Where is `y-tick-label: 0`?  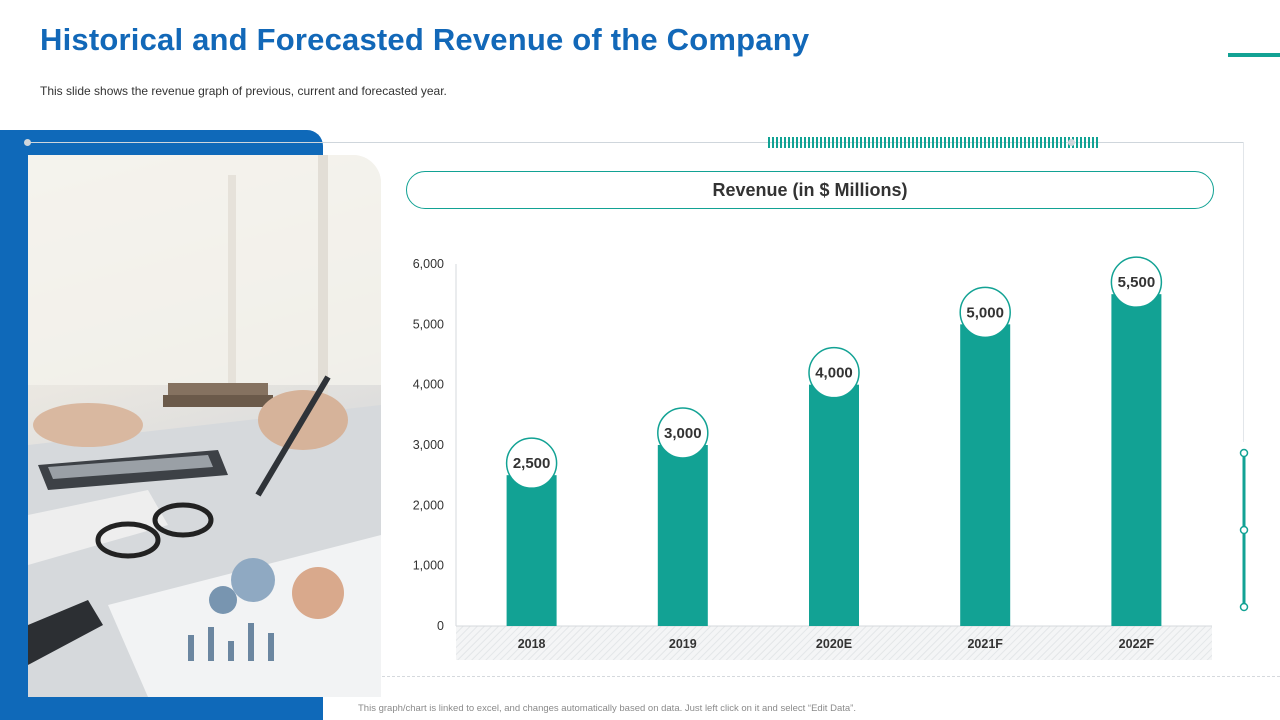 y-tick-label: 0 is located at coordinates (440, 626).